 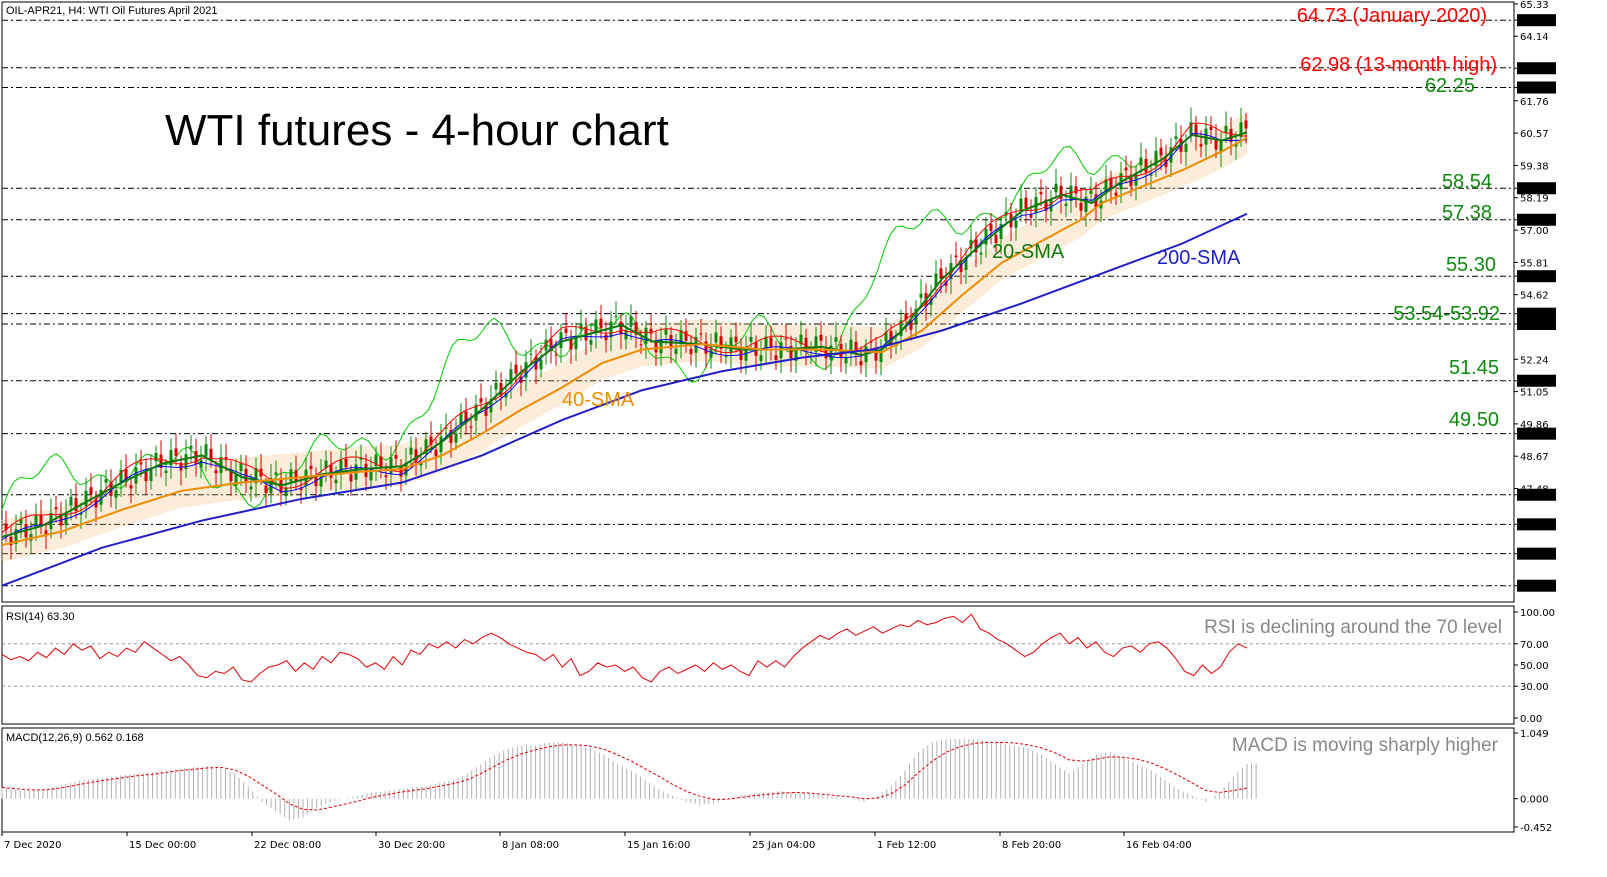 I want to click on price-tick-label: 57.00, so click(x=1534, y=231).